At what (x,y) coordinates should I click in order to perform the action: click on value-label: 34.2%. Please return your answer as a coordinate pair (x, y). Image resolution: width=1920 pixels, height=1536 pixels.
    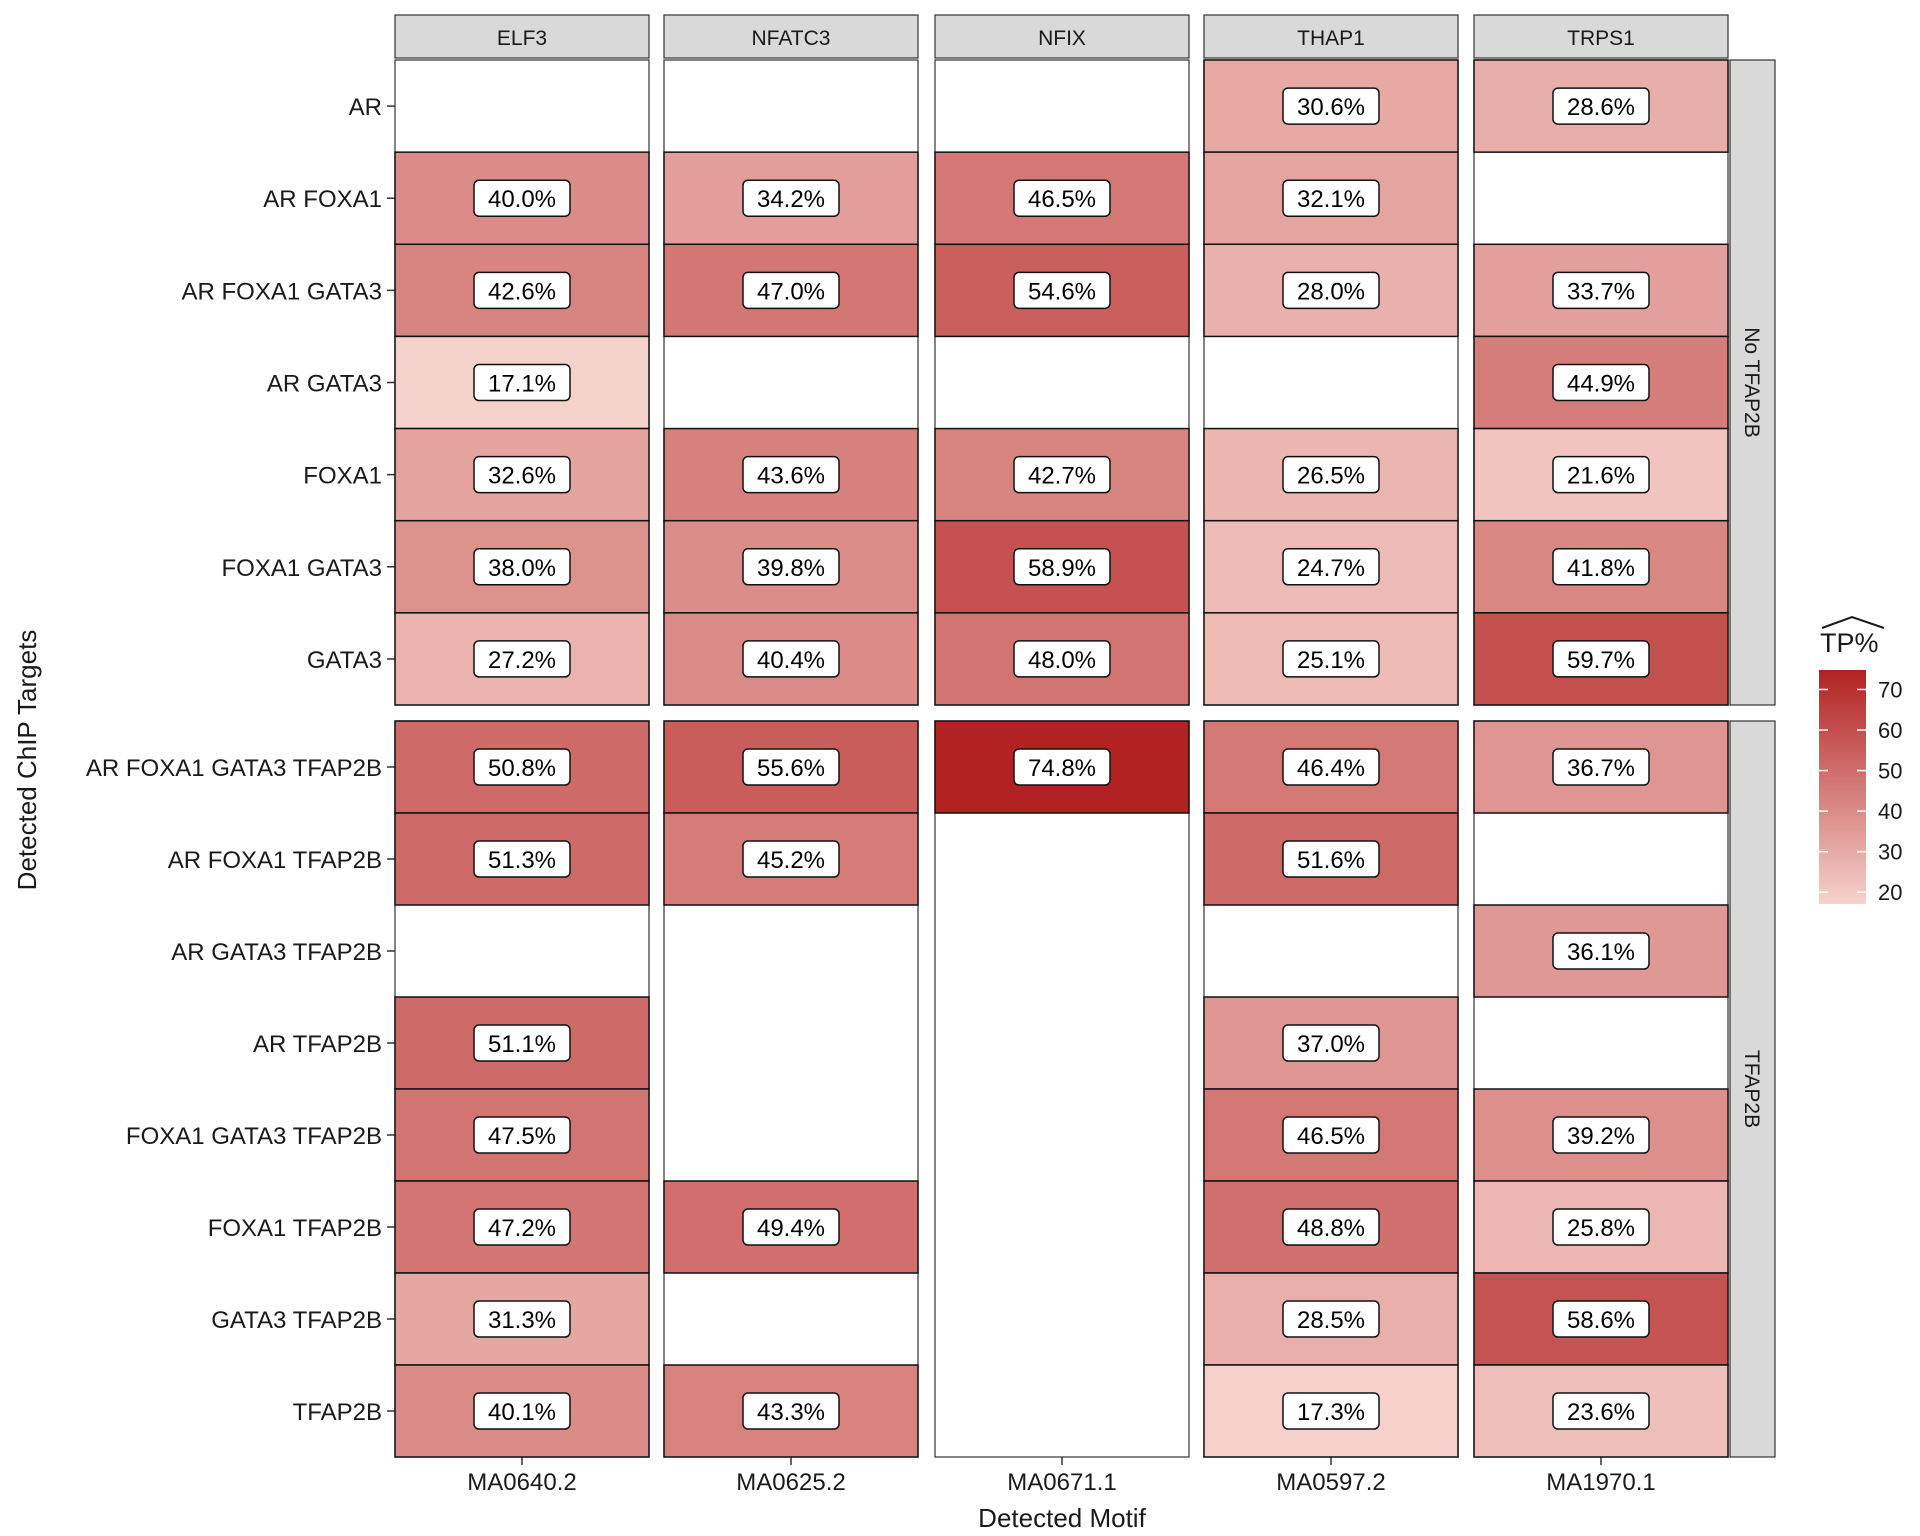
    Looking at the image, I should click on (791, 199).